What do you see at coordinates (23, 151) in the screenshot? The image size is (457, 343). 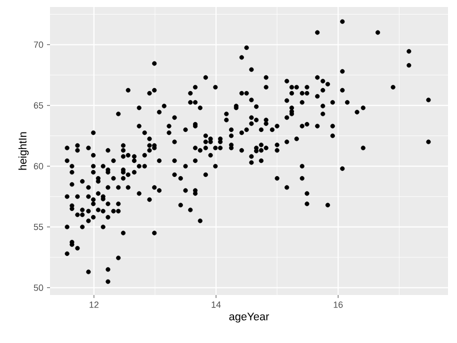 I see `y-axis-title: heightIn` at bounding box center [23, 151].